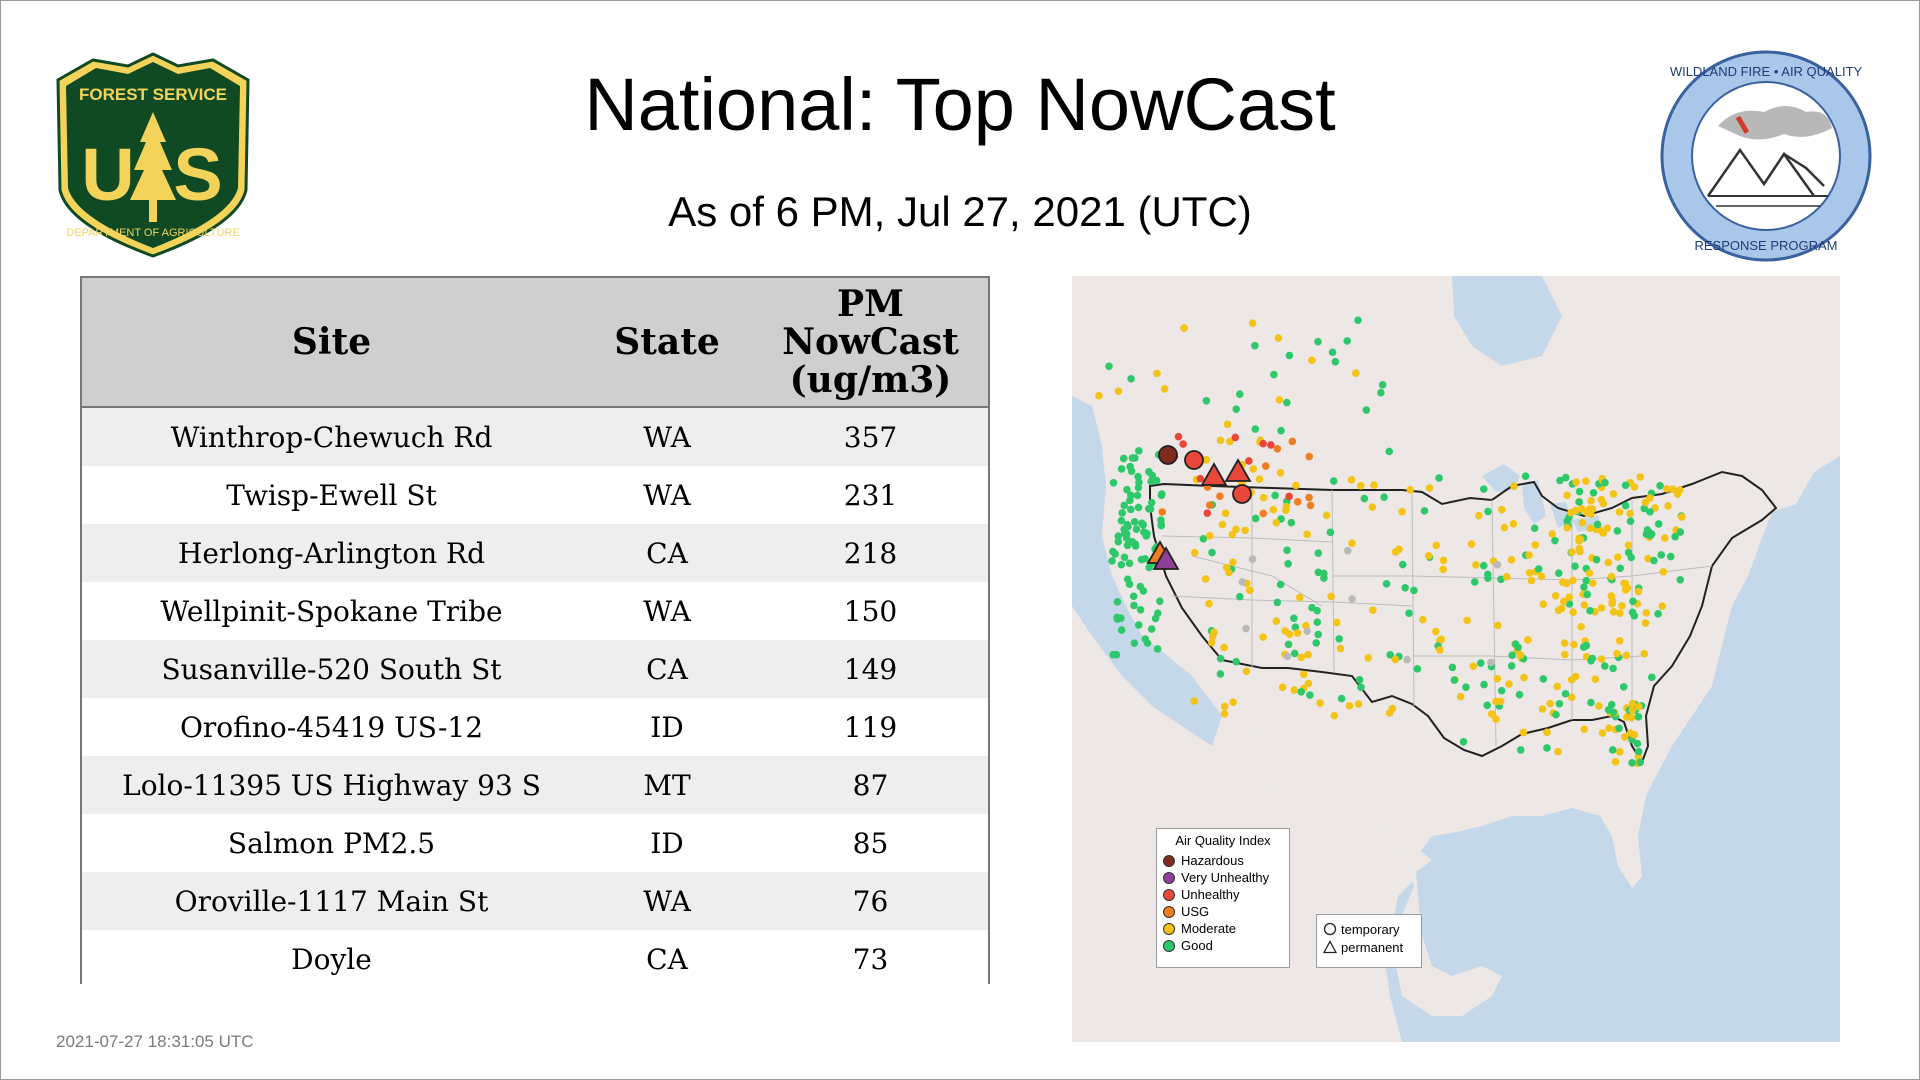 This screenshot has height=1080, width=1920. Describe the element at coordinates (1214, 474) in the screenshot. I see `top-site-marker` at that location.